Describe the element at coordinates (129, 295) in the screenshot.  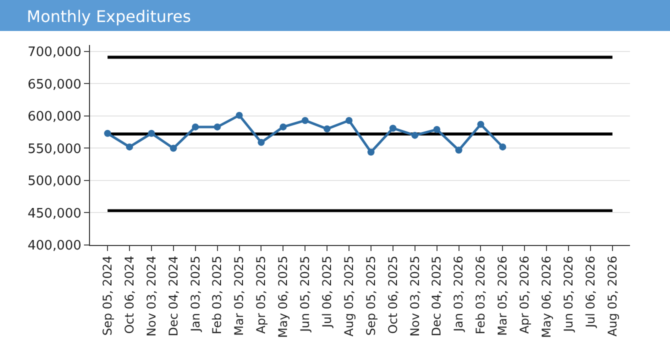
I see `x-tick-label: Oct 06, 2024` at that location.